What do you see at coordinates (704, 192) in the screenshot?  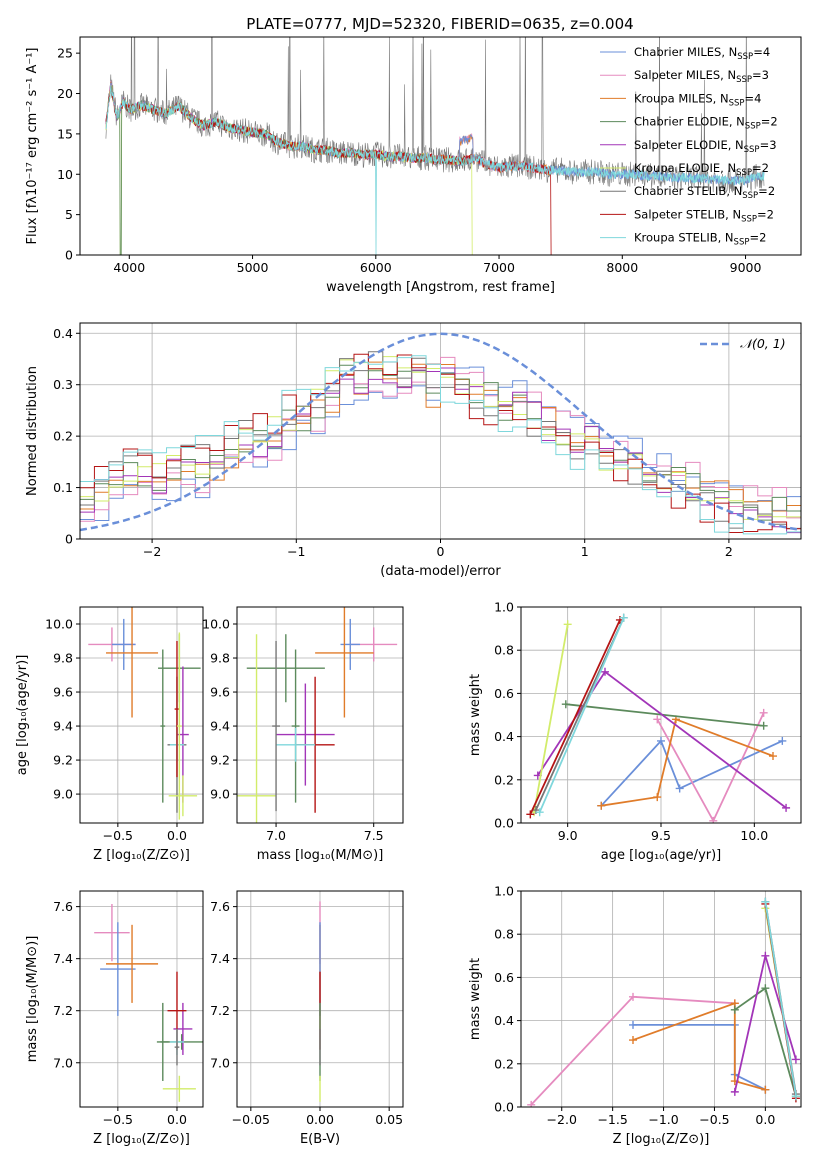 I see `legend-entry: Chabrier STELIB, NSSP=2` at bounding box center [704, 192].